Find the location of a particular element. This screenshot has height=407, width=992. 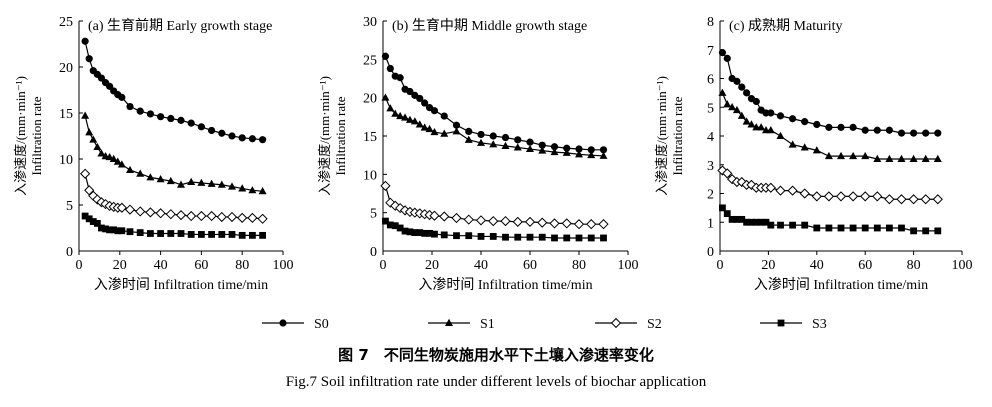

series-s0 is located at coordinates (174, 90).